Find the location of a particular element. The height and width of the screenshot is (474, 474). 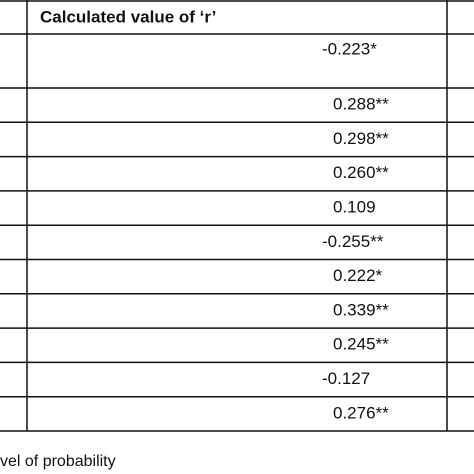

cell-value: 0.222* is located at coordinates (358, 275).